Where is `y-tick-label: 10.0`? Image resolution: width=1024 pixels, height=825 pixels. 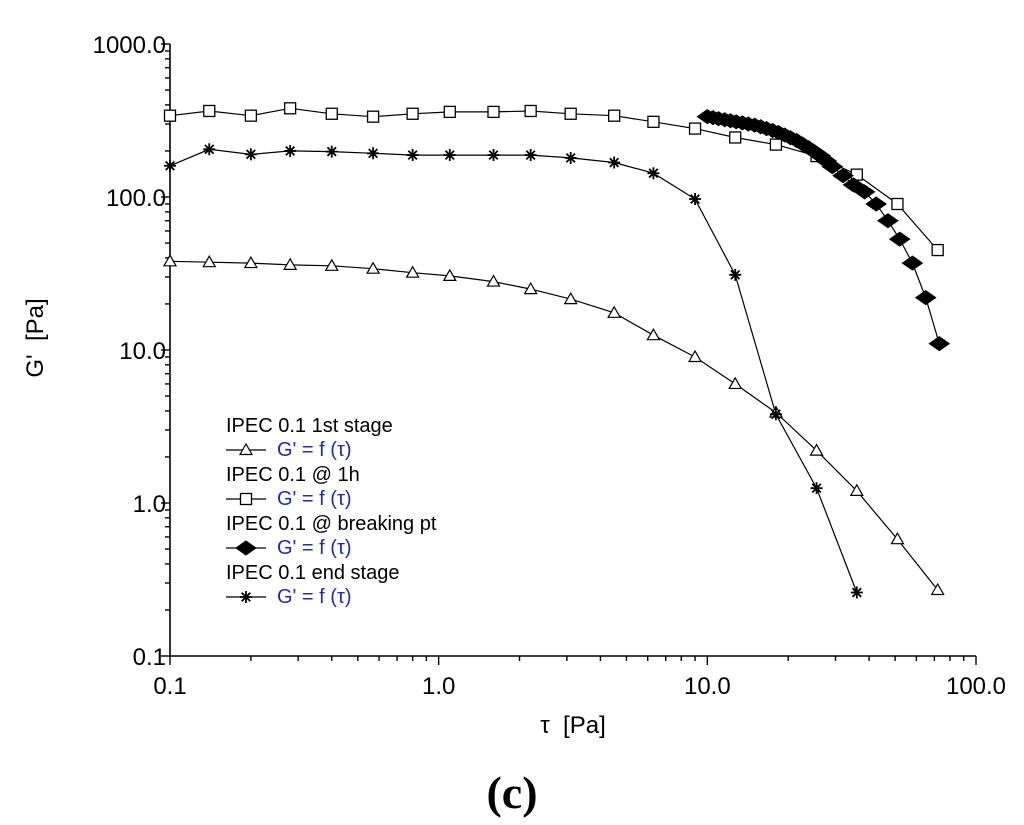
y-tick-label: 10.0 is located at coordinates (142, 351).